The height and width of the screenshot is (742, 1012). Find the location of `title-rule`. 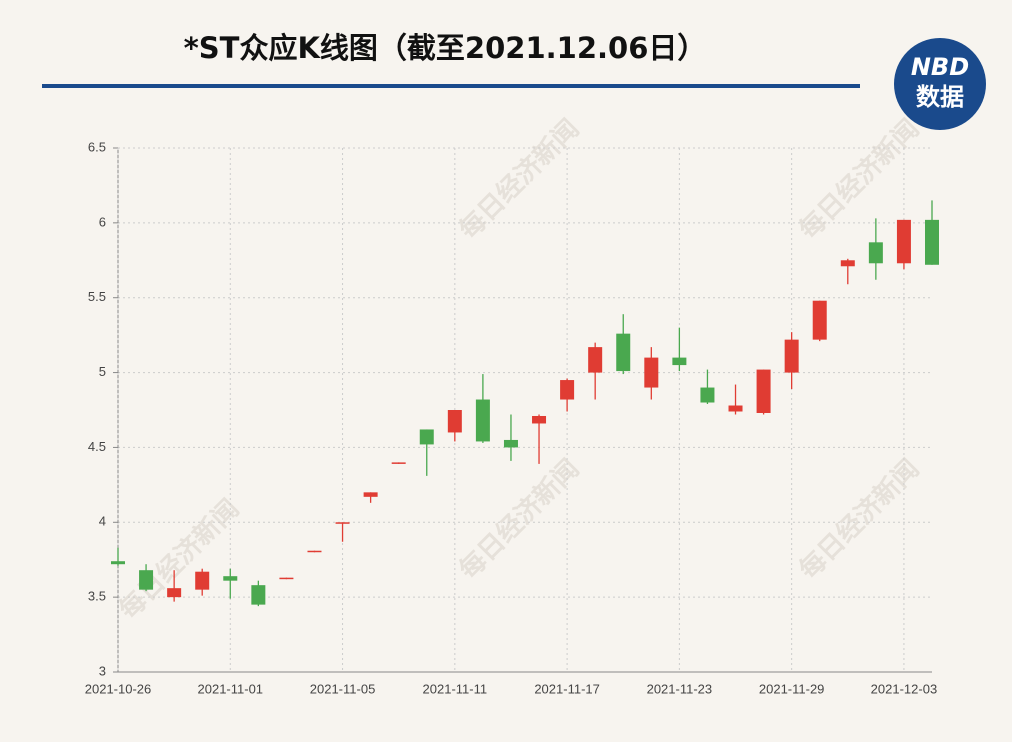

title-rule is located at coordinates (451, 86).